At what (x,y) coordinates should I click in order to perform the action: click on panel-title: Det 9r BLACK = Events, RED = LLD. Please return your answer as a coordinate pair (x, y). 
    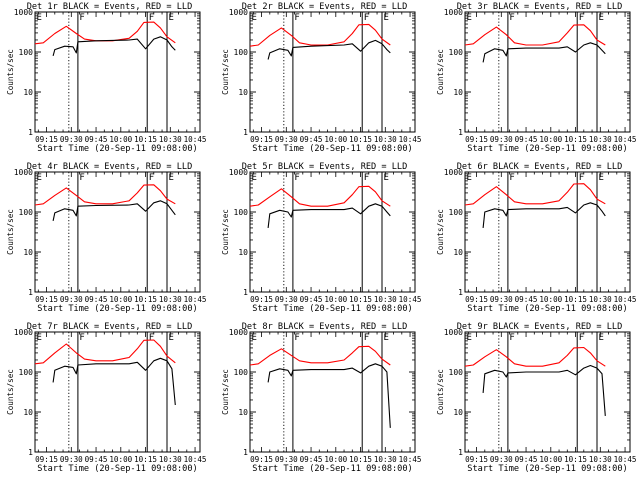
    Looking at the image, I should click on (540, 327).